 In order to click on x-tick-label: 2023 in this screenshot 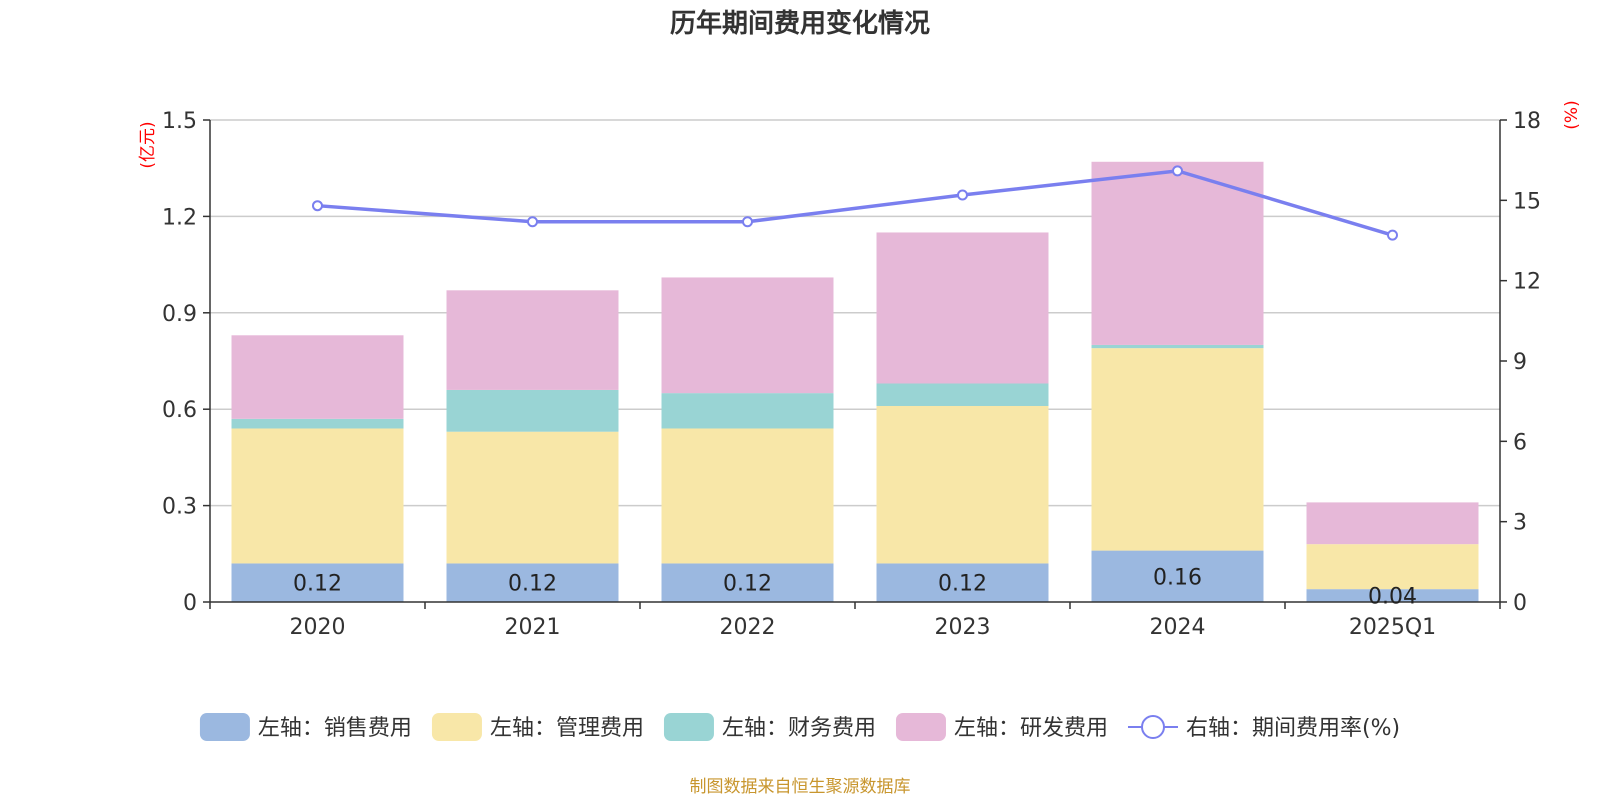, I will do `click(963, 627)`.